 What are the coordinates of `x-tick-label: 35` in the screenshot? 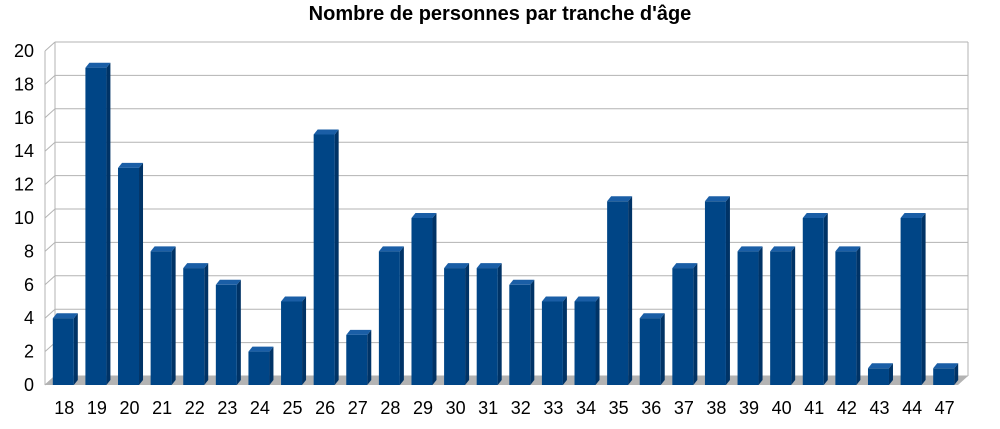 It's located at (619, 408).